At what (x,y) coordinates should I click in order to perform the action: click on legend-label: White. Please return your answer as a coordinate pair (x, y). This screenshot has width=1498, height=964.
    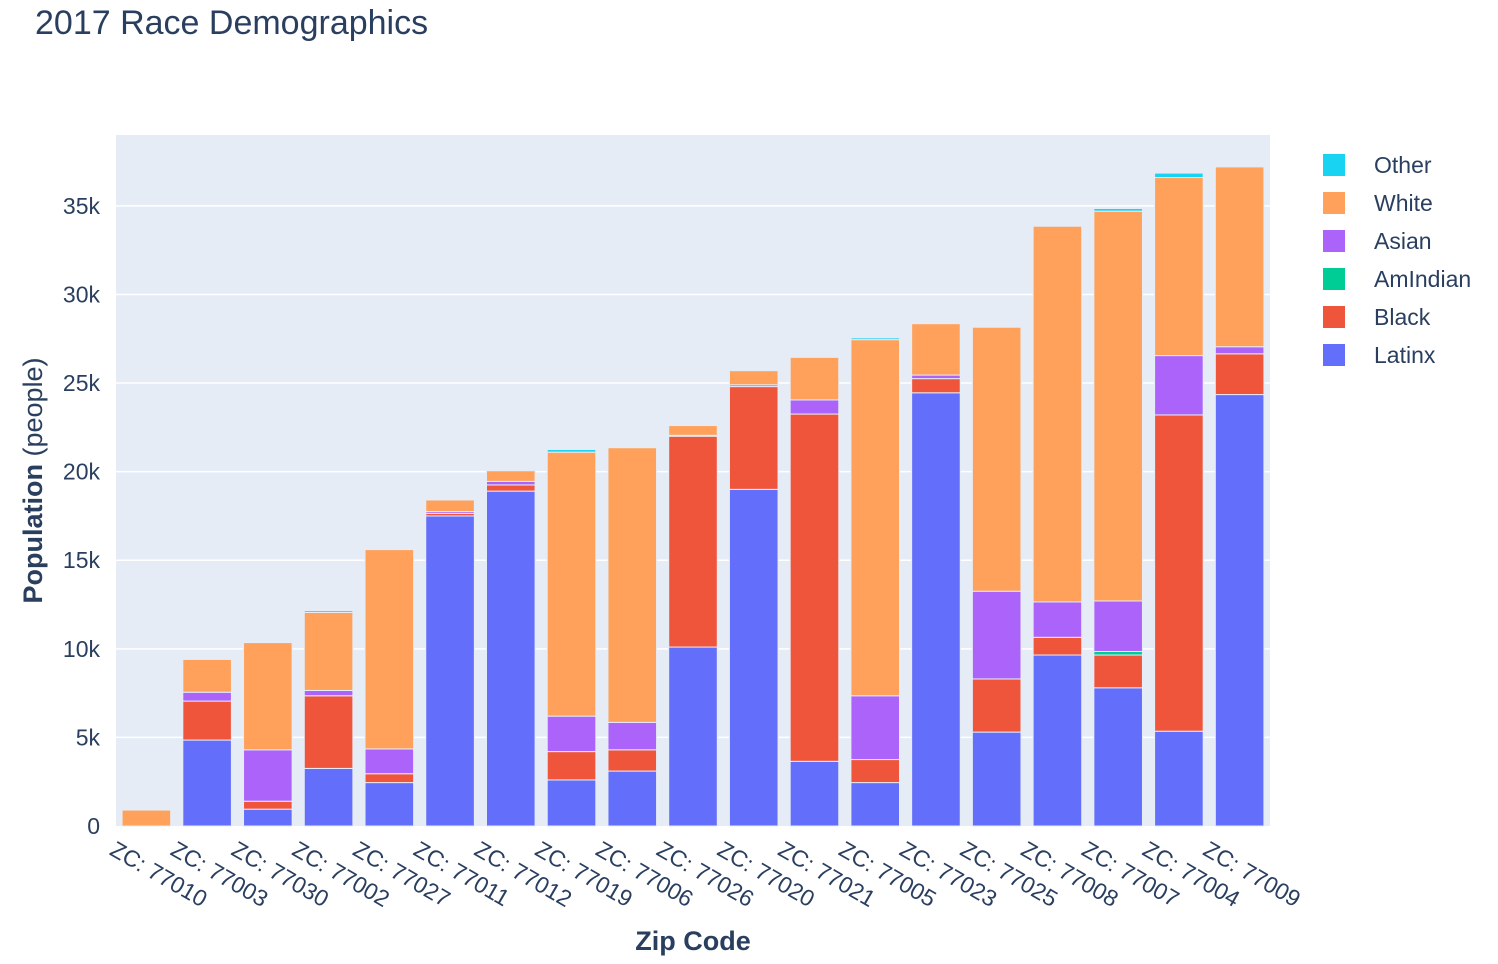
    Looking at the image, I should click on (1403, 203).